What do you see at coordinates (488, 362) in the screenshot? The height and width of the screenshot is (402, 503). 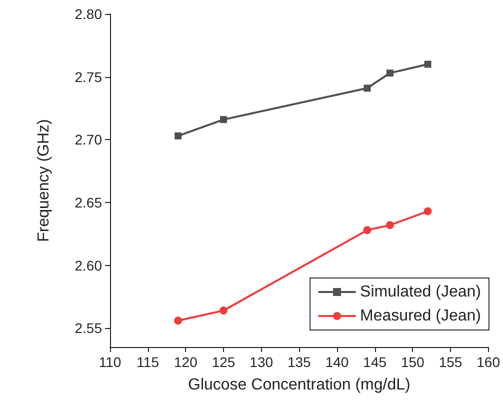 I see `x-tick-label: 160` at bounding box center [488, 362].